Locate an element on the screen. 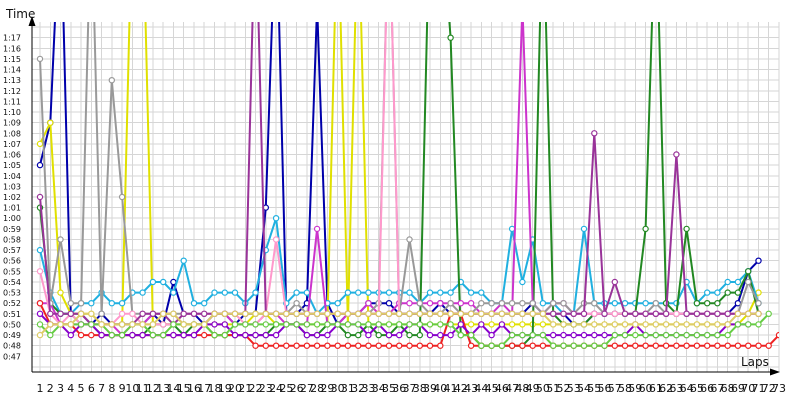 This screenshot has height=400, width=800. x-tick-label: 60 is located at coordinates (646, 388).